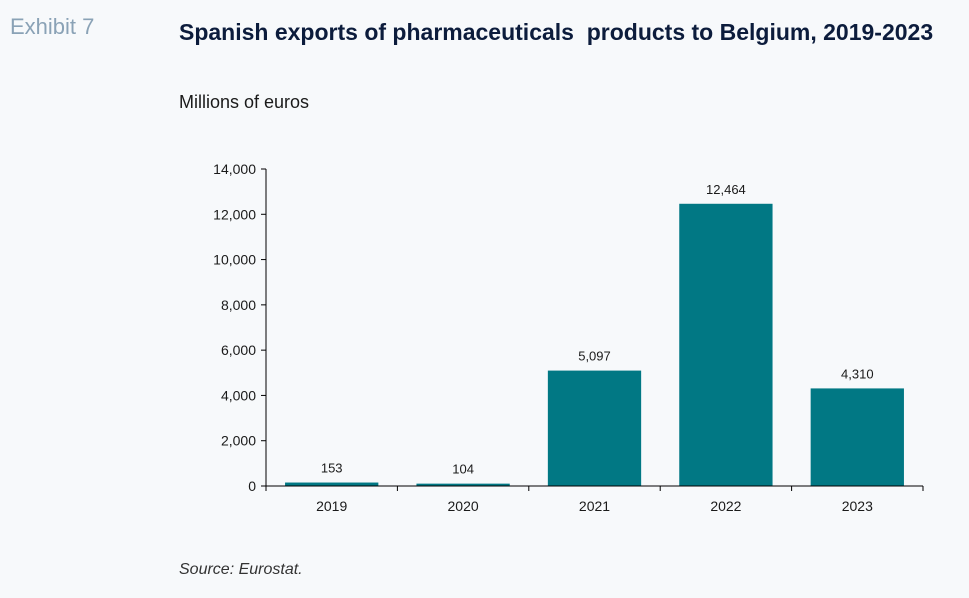 The height and width of the screenshot is (598, 969). I want to click on y-tick-label: 12,000, so click(234, 214).